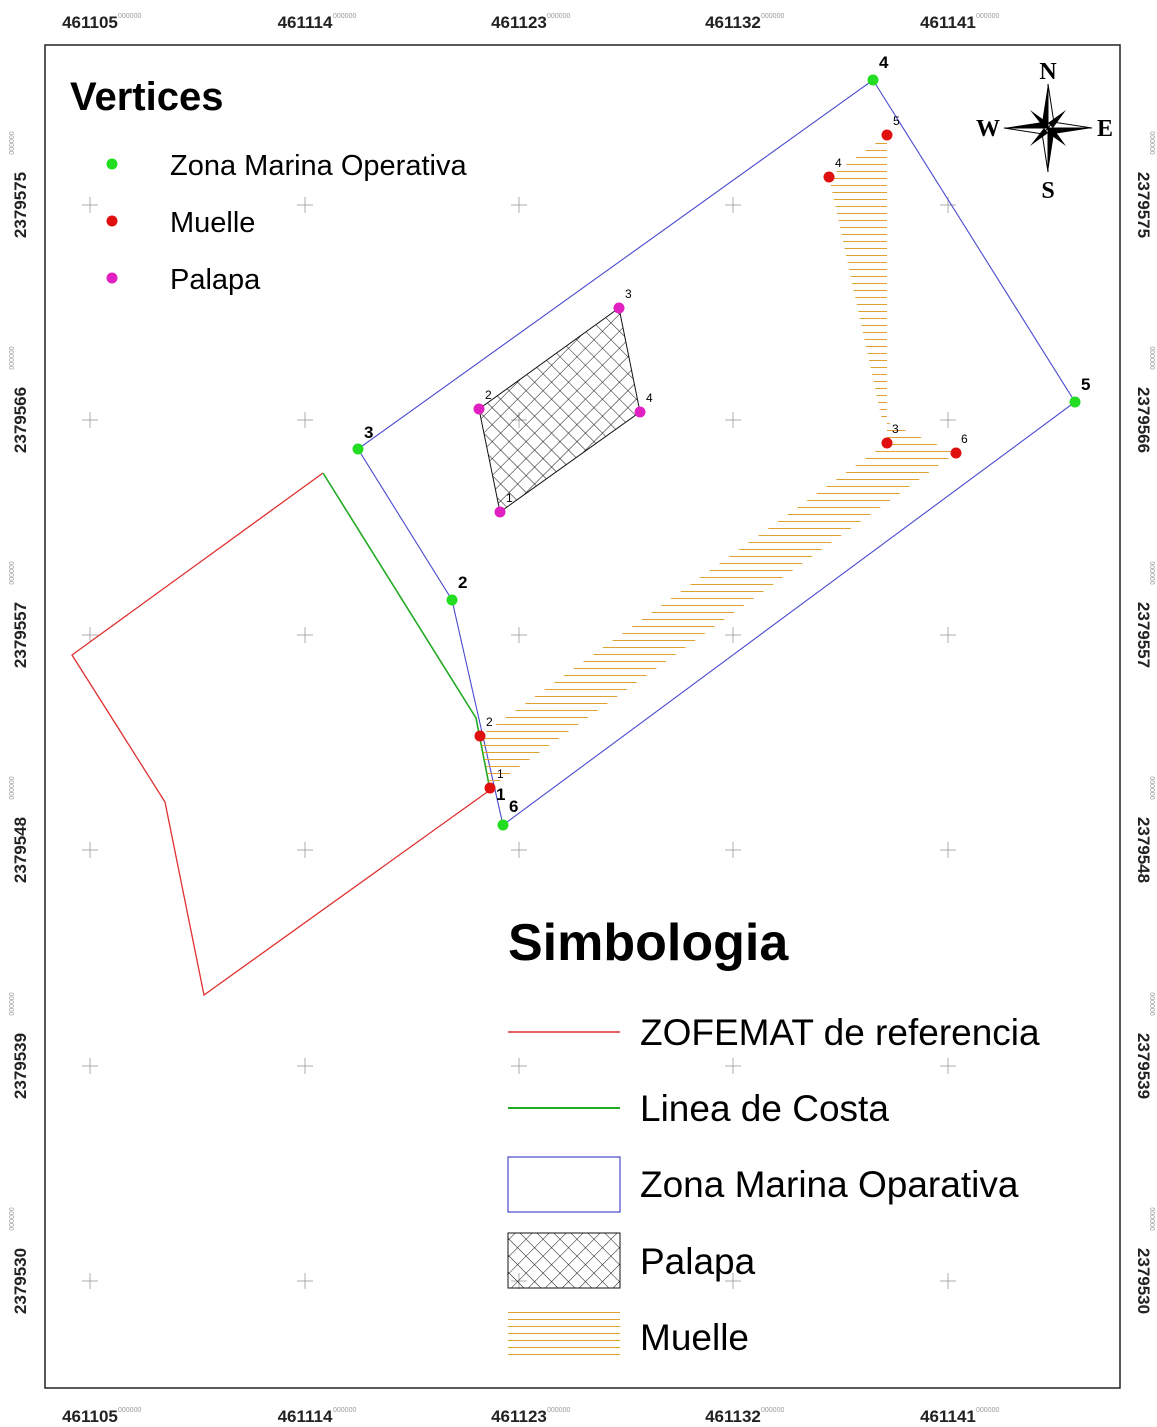 The image size is (1157, 1427). What do you see at coordinates (564, 1335) in the screenshot?
I see `symbol-muelle-box` at bounding box center [564, 1335].